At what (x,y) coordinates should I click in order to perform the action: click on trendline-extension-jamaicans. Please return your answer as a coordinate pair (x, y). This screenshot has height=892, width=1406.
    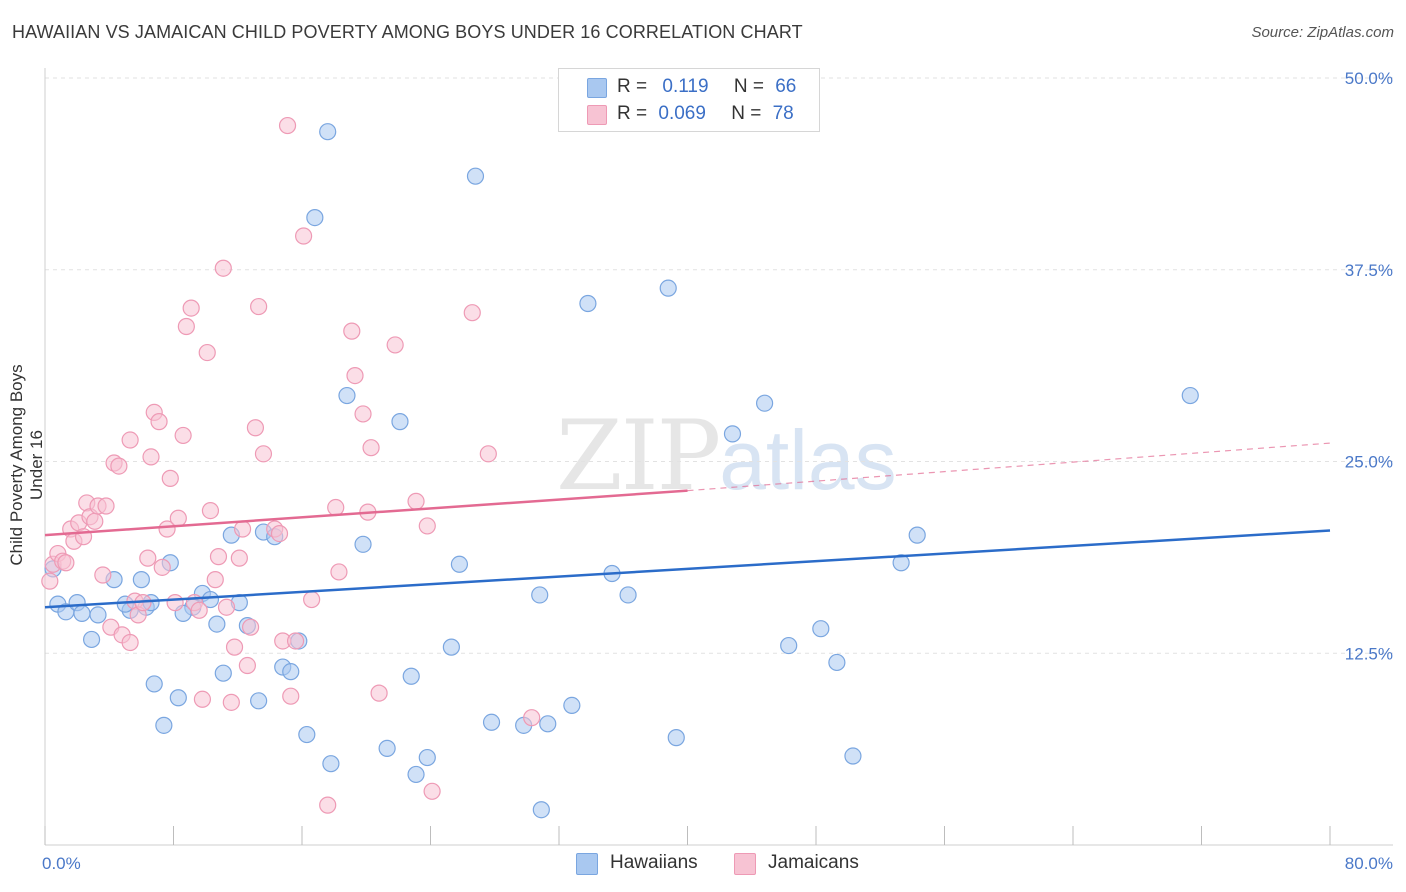
    Looking at the image, I should click on (1009, 467).